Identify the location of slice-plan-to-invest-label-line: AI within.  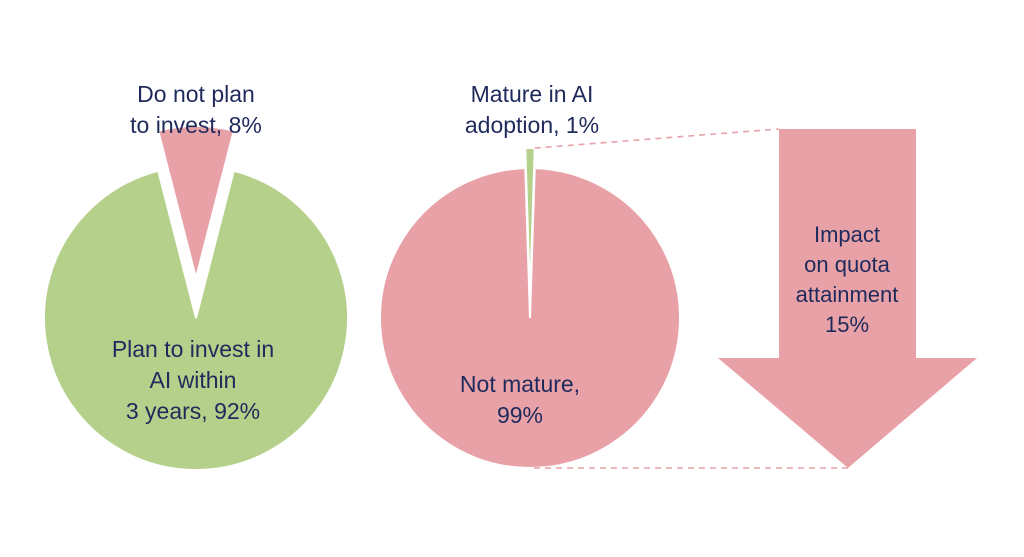
(193, 380).